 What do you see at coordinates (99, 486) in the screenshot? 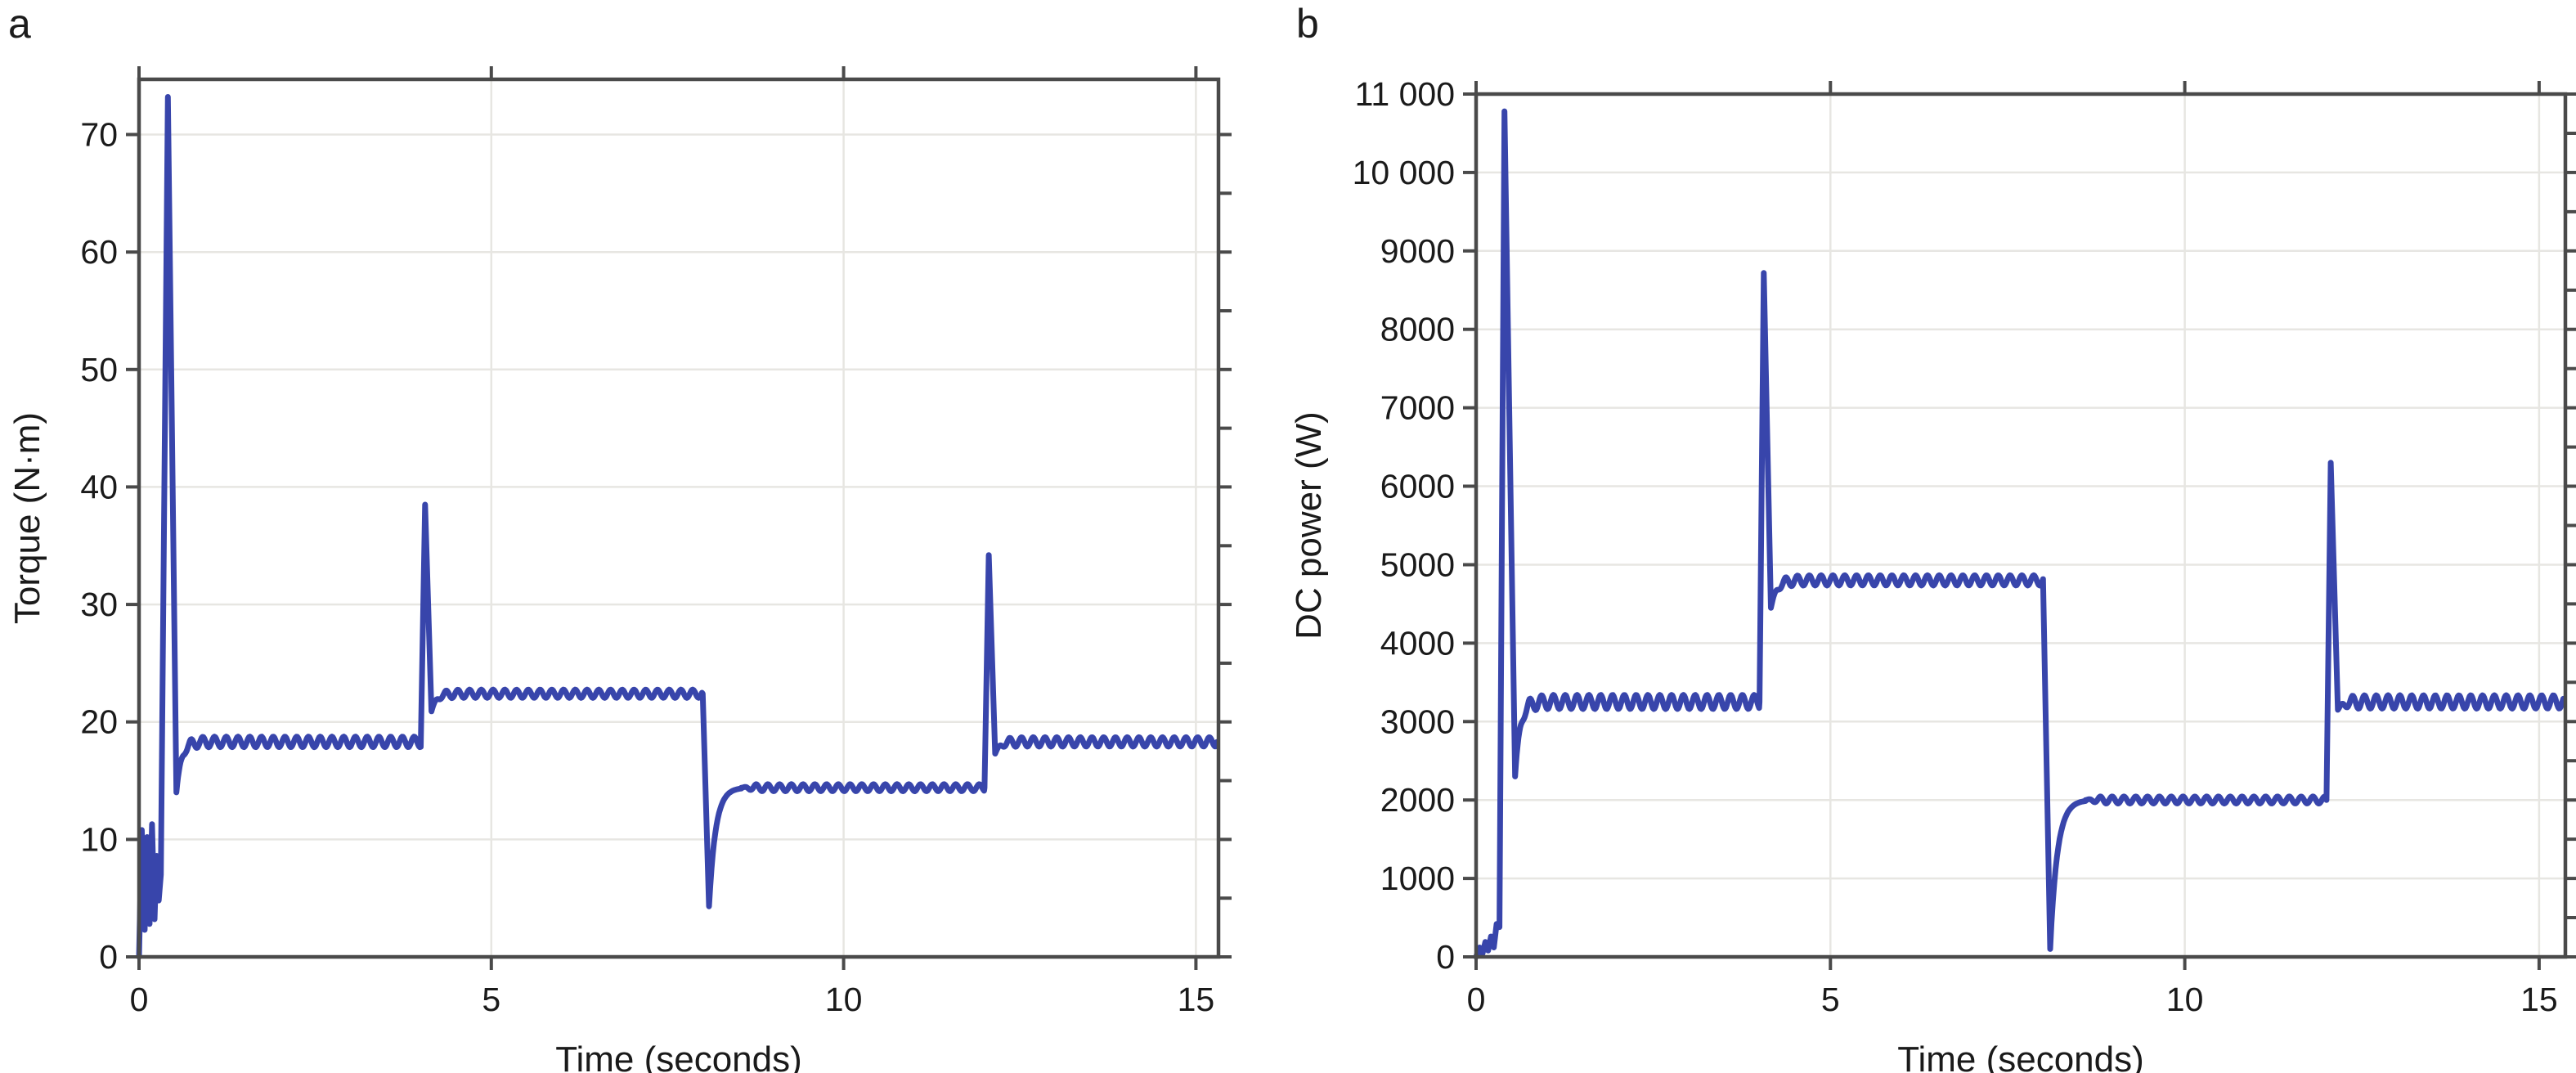
I see `y-tick-label: 40` at bounding box center [99, 486].